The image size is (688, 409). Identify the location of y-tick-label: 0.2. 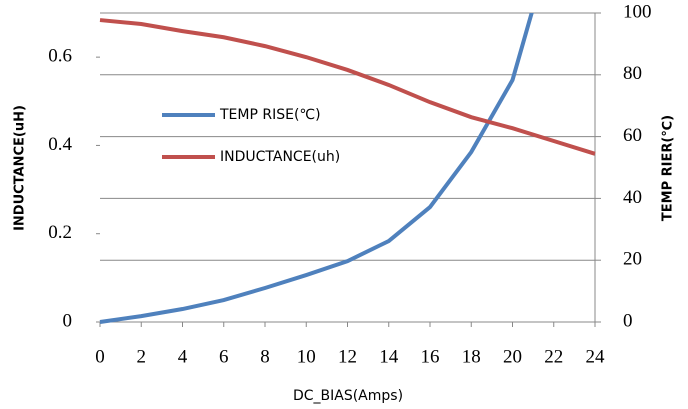
(60, 232).